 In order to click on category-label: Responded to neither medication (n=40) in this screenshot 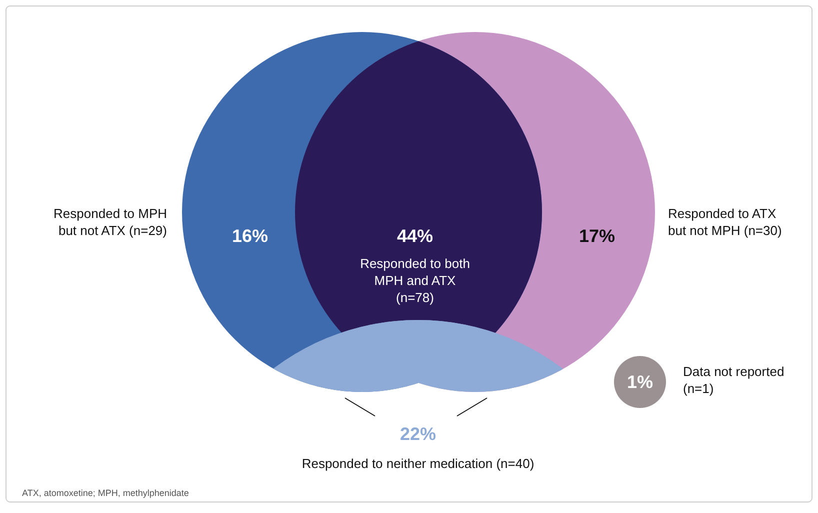, I will do `click(418, 463)`.